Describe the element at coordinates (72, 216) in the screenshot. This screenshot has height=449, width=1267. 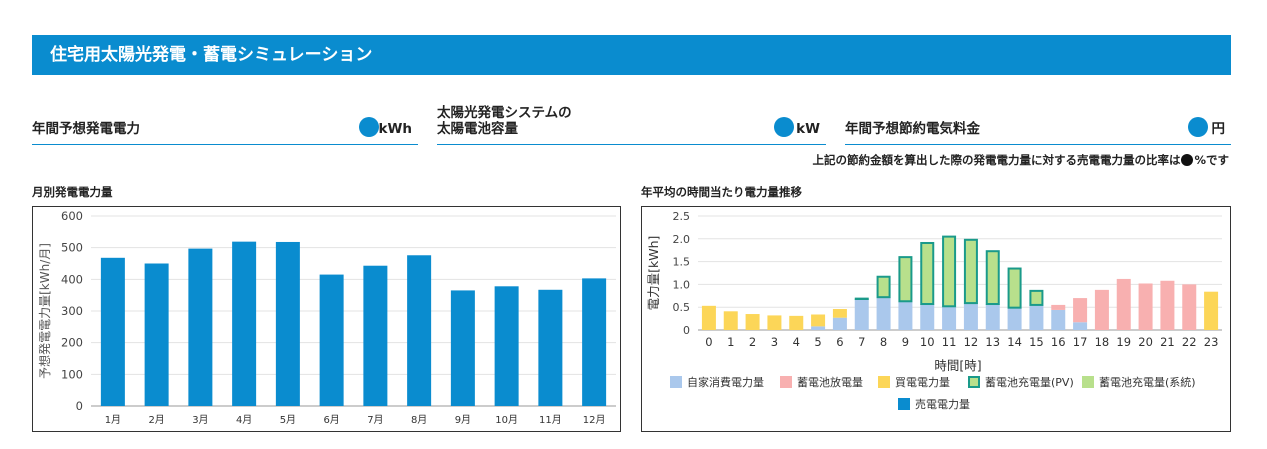
I see `y-tick-label: 600` at that location.